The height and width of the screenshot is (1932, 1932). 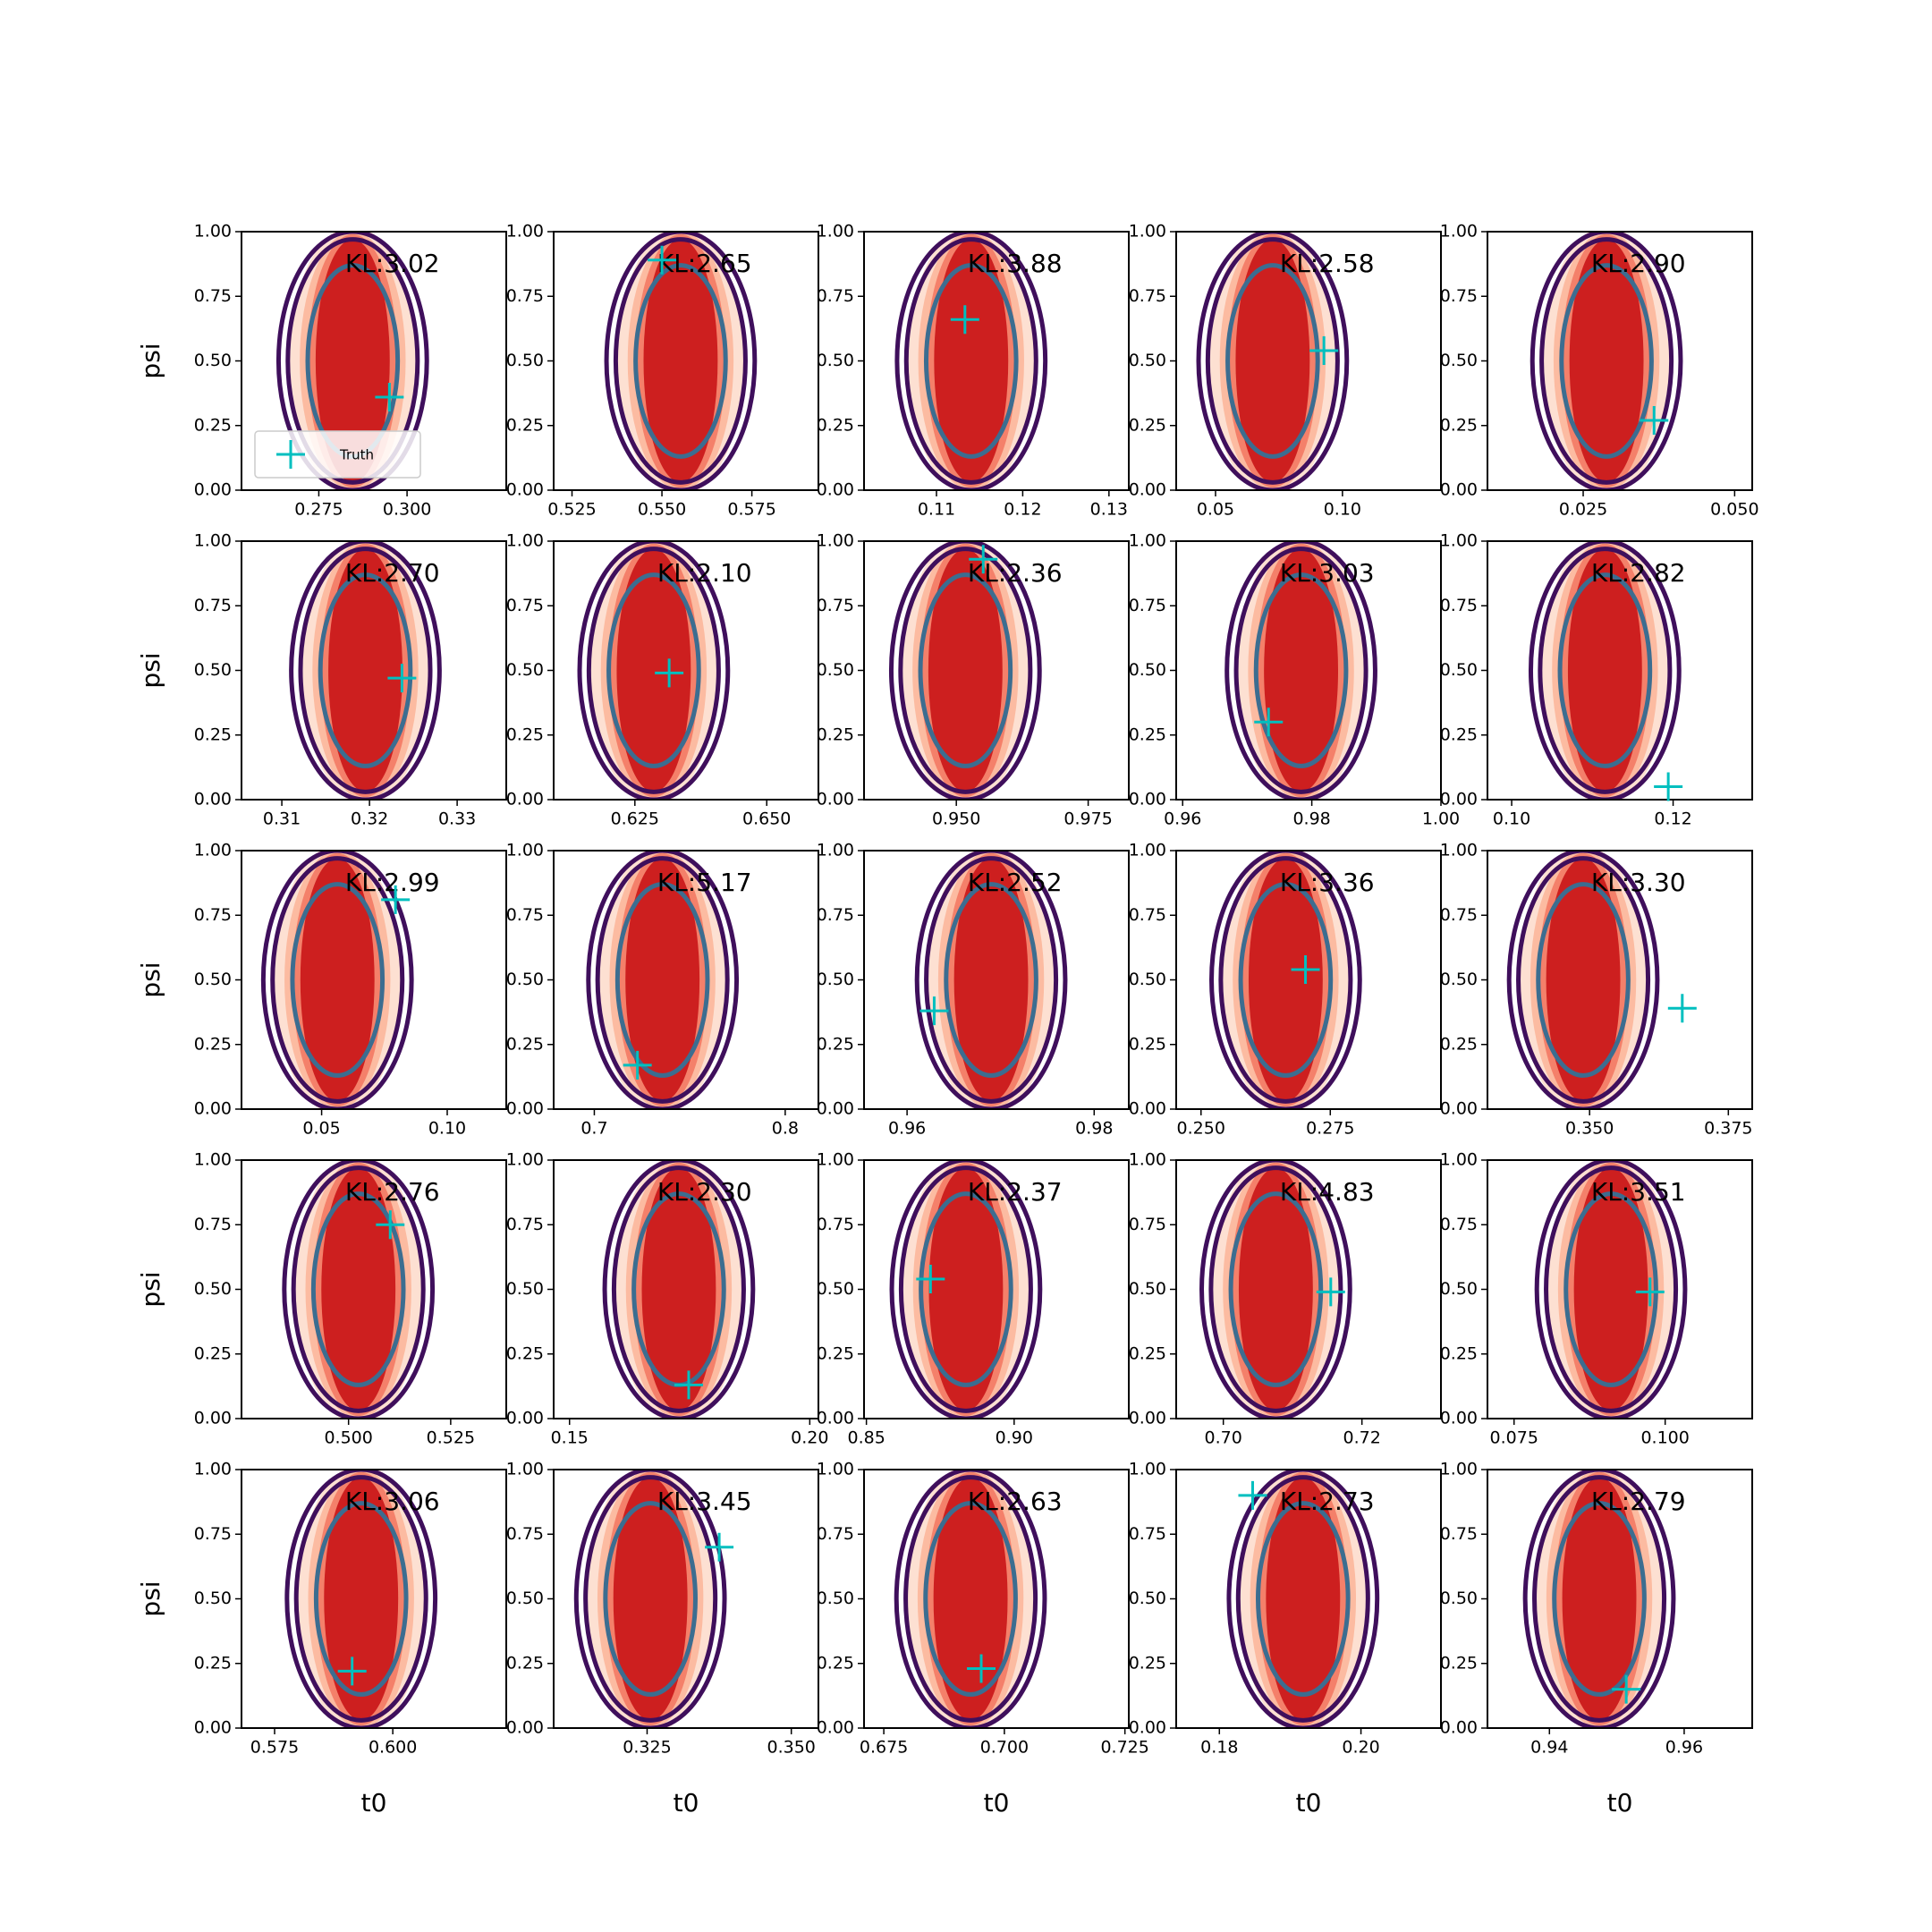 I want to click on x-tick-label: 0.525, so click(x=451, y=1438).